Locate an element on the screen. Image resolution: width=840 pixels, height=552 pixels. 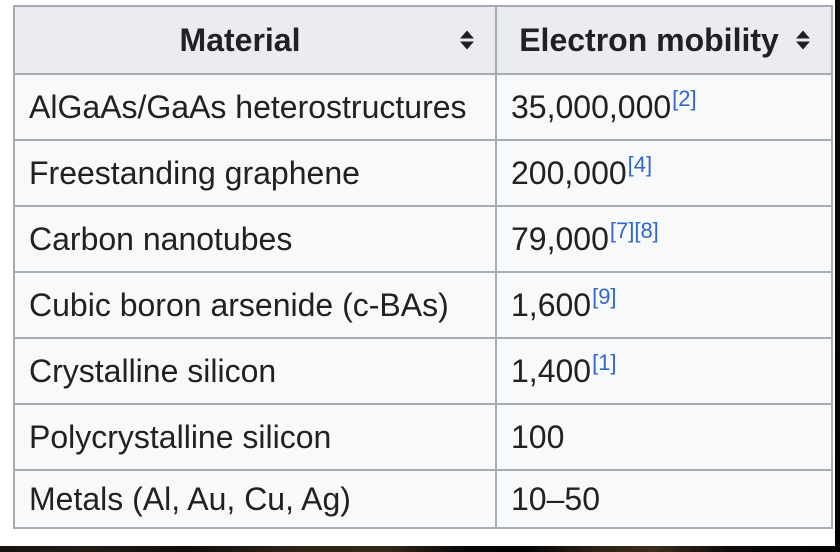
mobility-value: 1,400 is located at coordinates (551, 370).